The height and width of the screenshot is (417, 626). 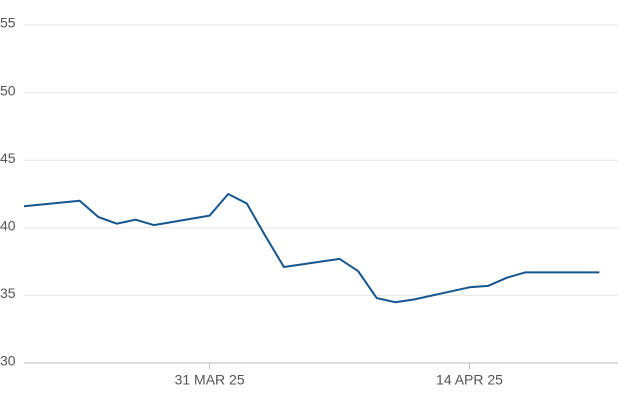 I want to click on y-tick-label: 55, so click(x=8, y=23).